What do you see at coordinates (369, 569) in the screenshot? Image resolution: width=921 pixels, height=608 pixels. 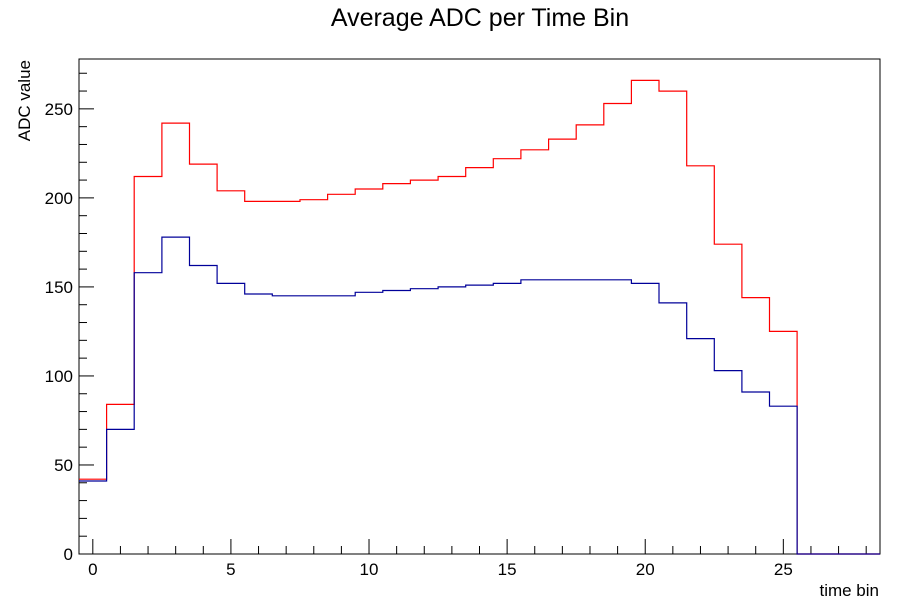 I see `x-tick-label: 10` at bounding box center [369, 569].